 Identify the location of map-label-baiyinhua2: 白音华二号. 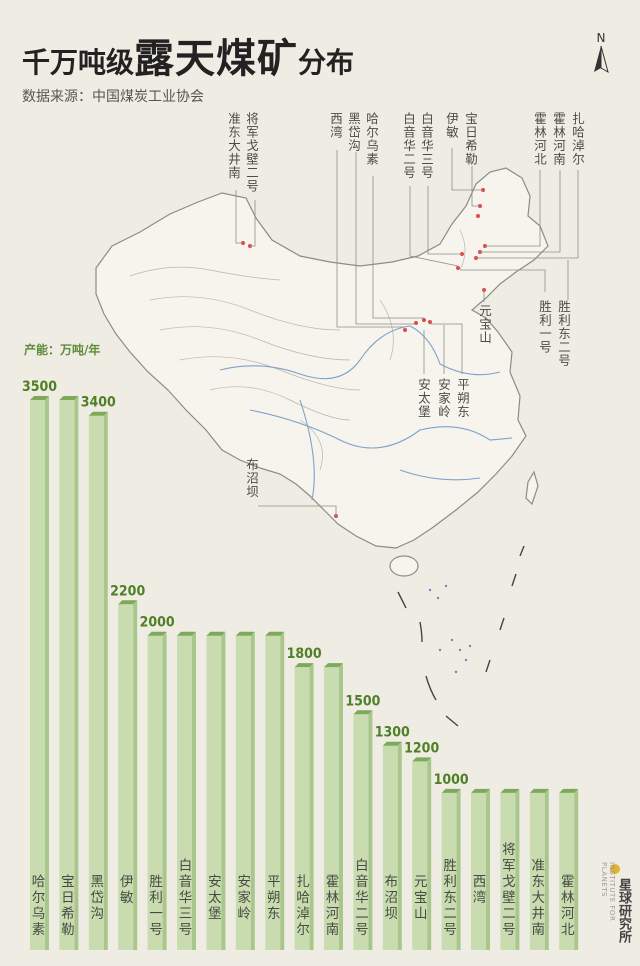
(408, 146).